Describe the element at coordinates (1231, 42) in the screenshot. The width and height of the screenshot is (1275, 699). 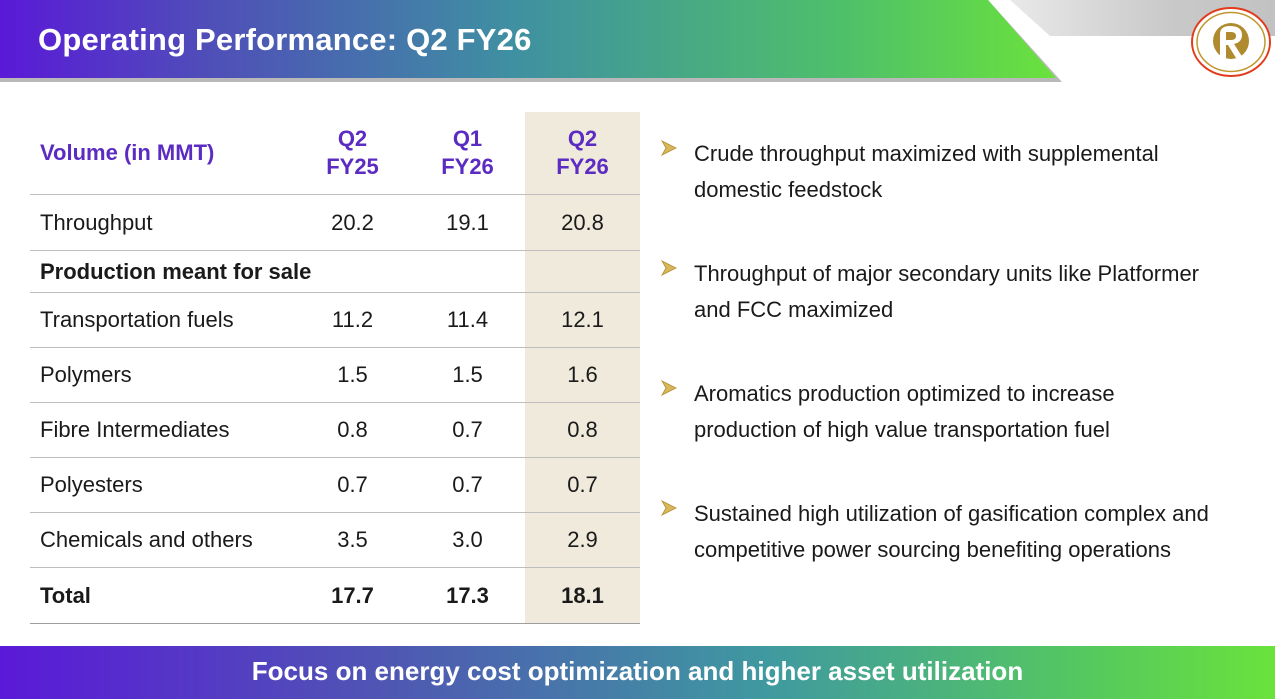
I see `company-logo-icon` at that location.